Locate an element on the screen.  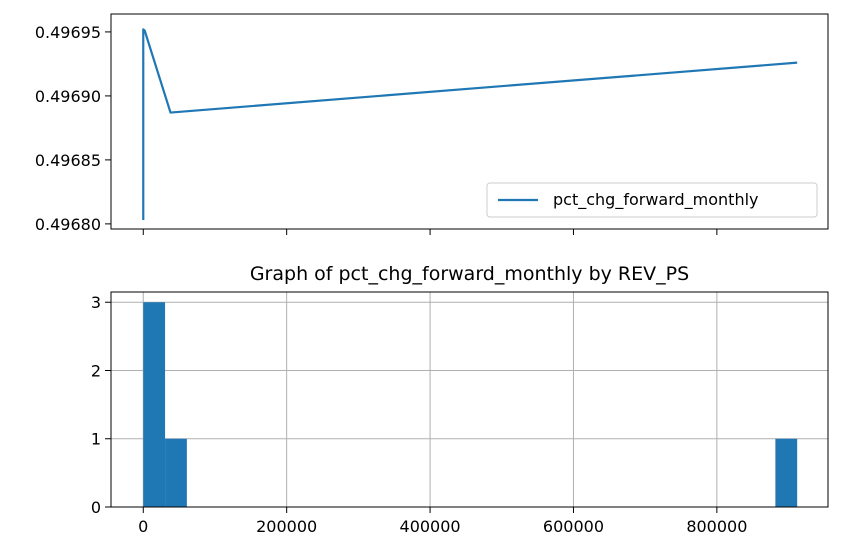
legend-box is located at coordinates (652, 200).